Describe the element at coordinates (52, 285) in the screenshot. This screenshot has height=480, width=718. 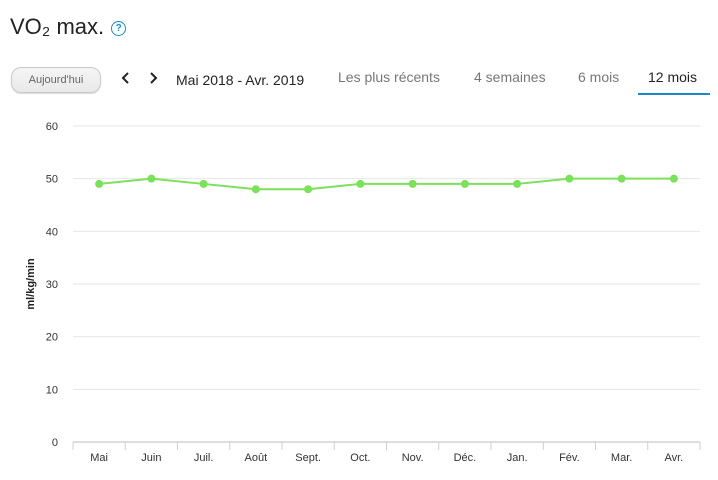
I see `y-tick-label: 30` at that location.